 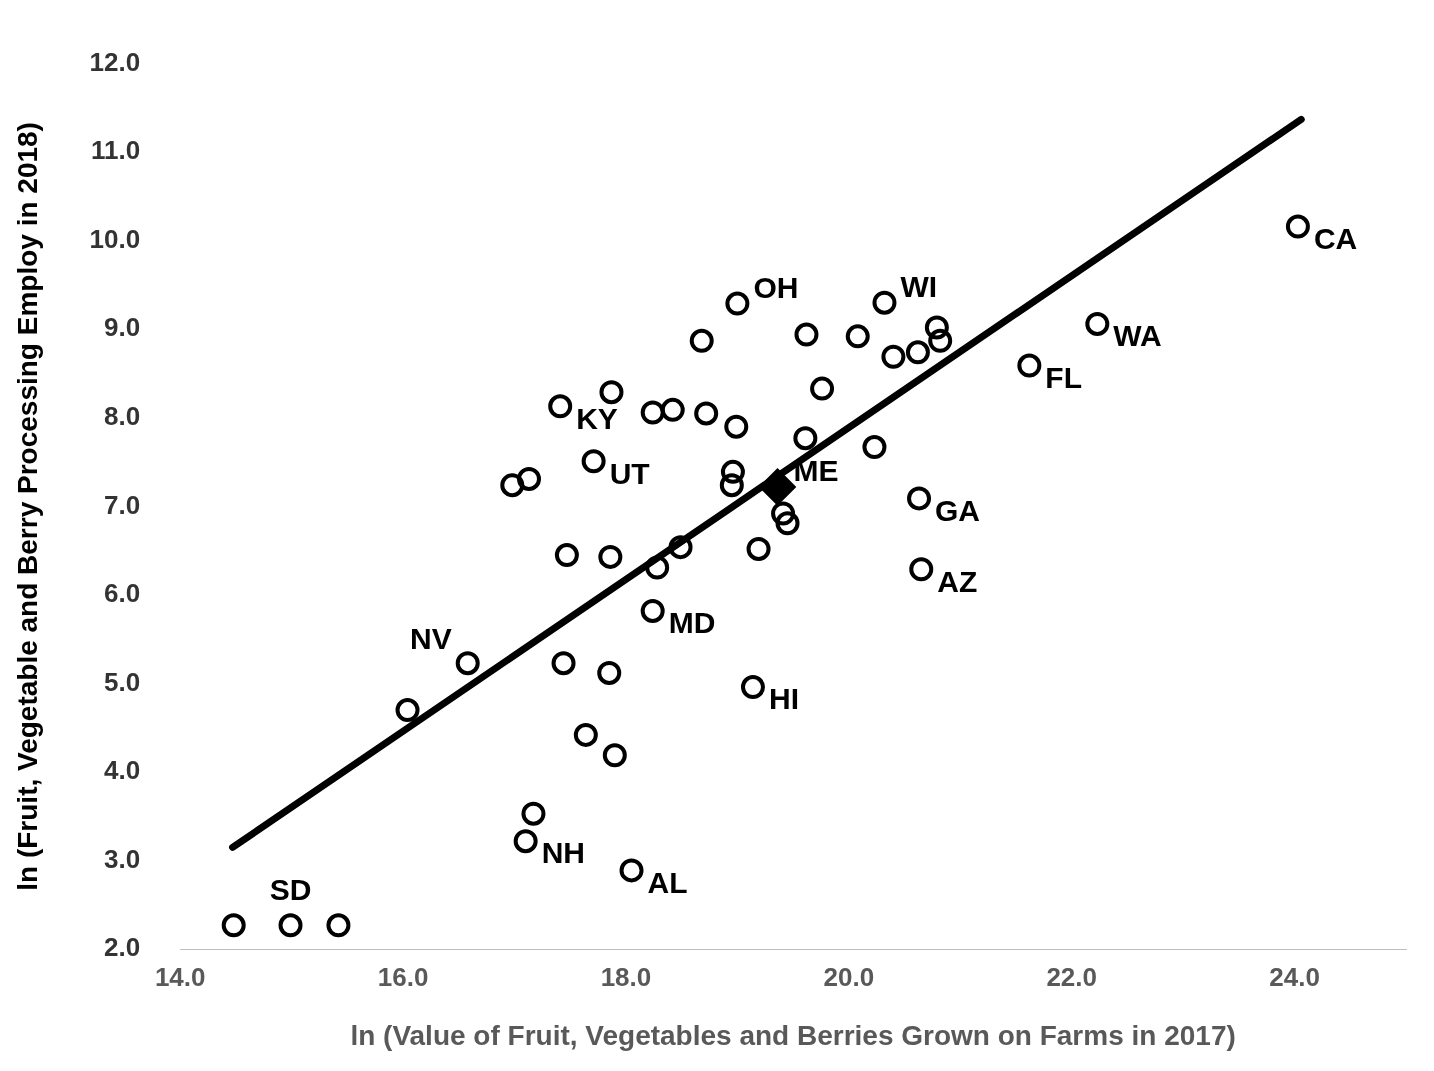 I want to click on x-tick-label: 22.0, so click(x=1071, y=976).